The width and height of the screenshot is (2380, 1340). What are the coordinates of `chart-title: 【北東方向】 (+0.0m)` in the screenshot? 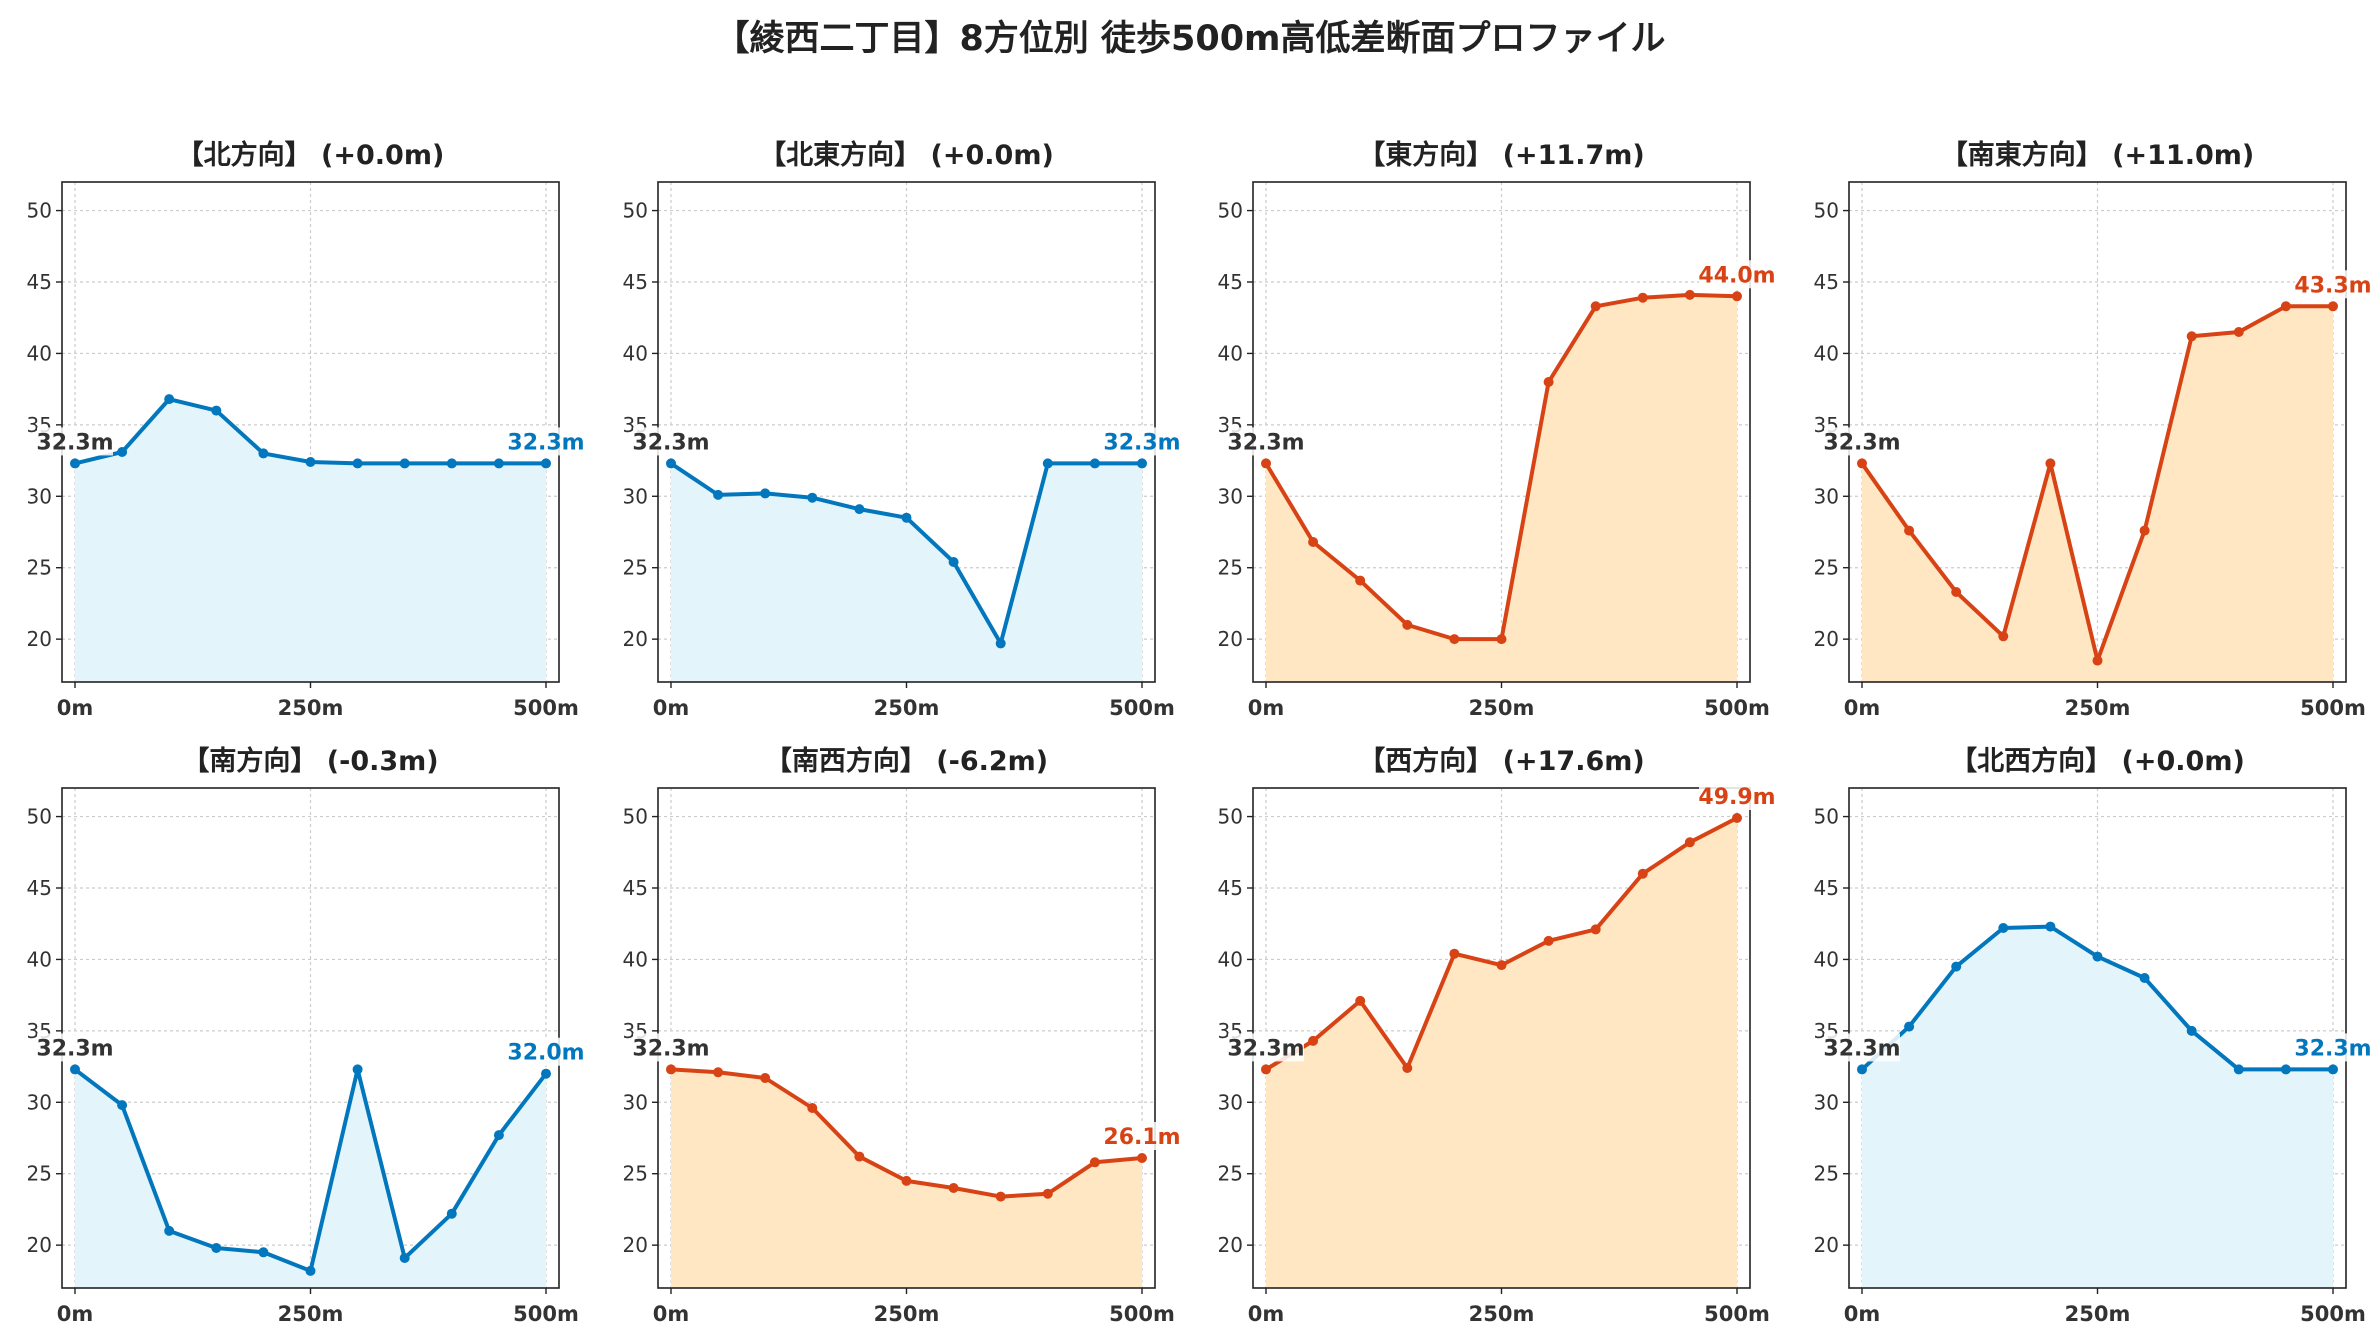 It's located at (906, 155).